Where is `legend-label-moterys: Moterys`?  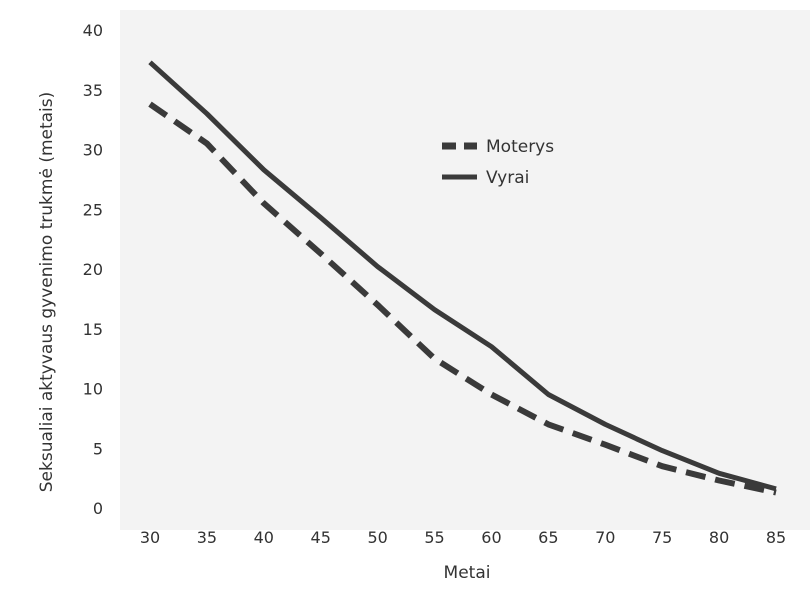
legend-label-moterys: Moterys is located at coordinates (520, 147).